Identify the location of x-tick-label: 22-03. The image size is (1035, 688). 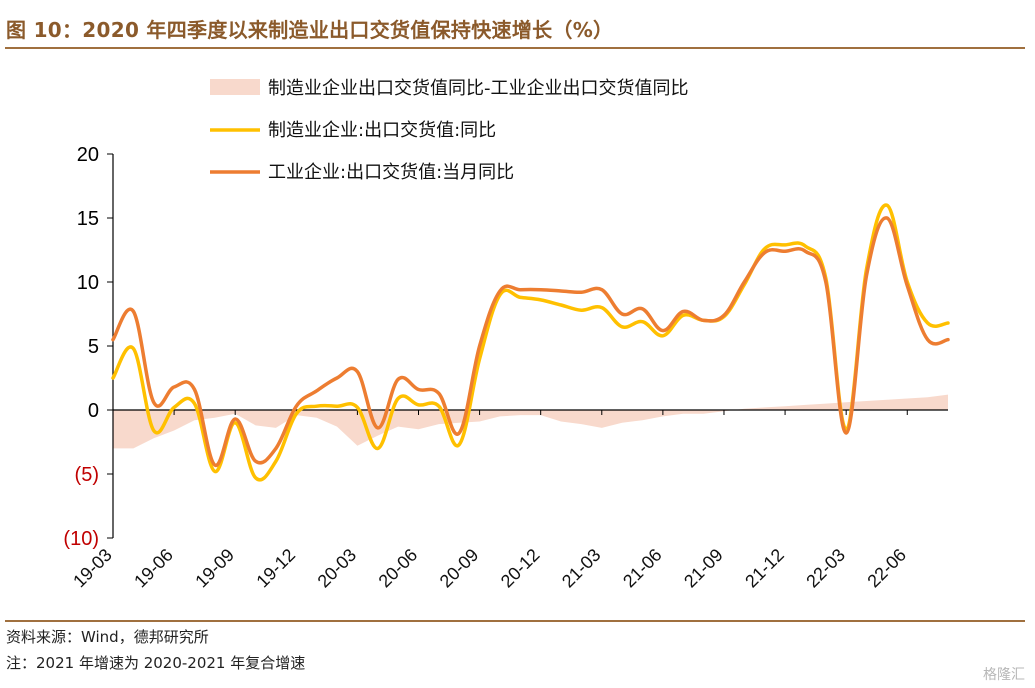
(825, 568).